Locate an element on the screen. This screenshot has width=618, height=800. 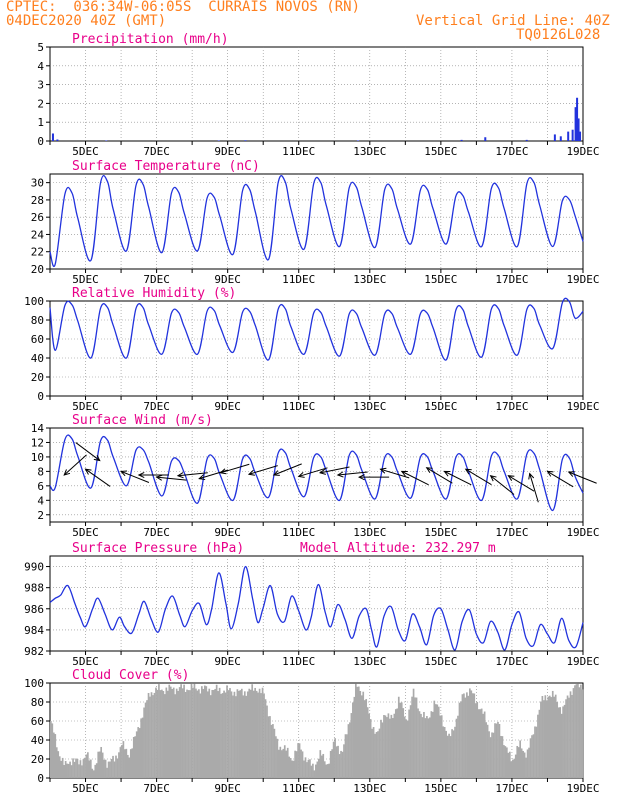
humidity-xtick-label: 7DEC is located at coordinates (156, 406).